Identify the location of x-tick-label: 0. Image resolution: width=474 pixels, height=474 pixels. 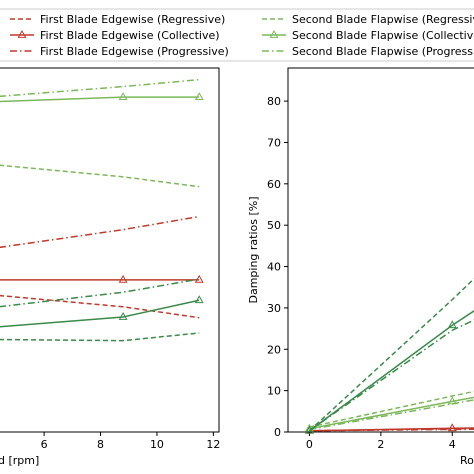
(309, 444).